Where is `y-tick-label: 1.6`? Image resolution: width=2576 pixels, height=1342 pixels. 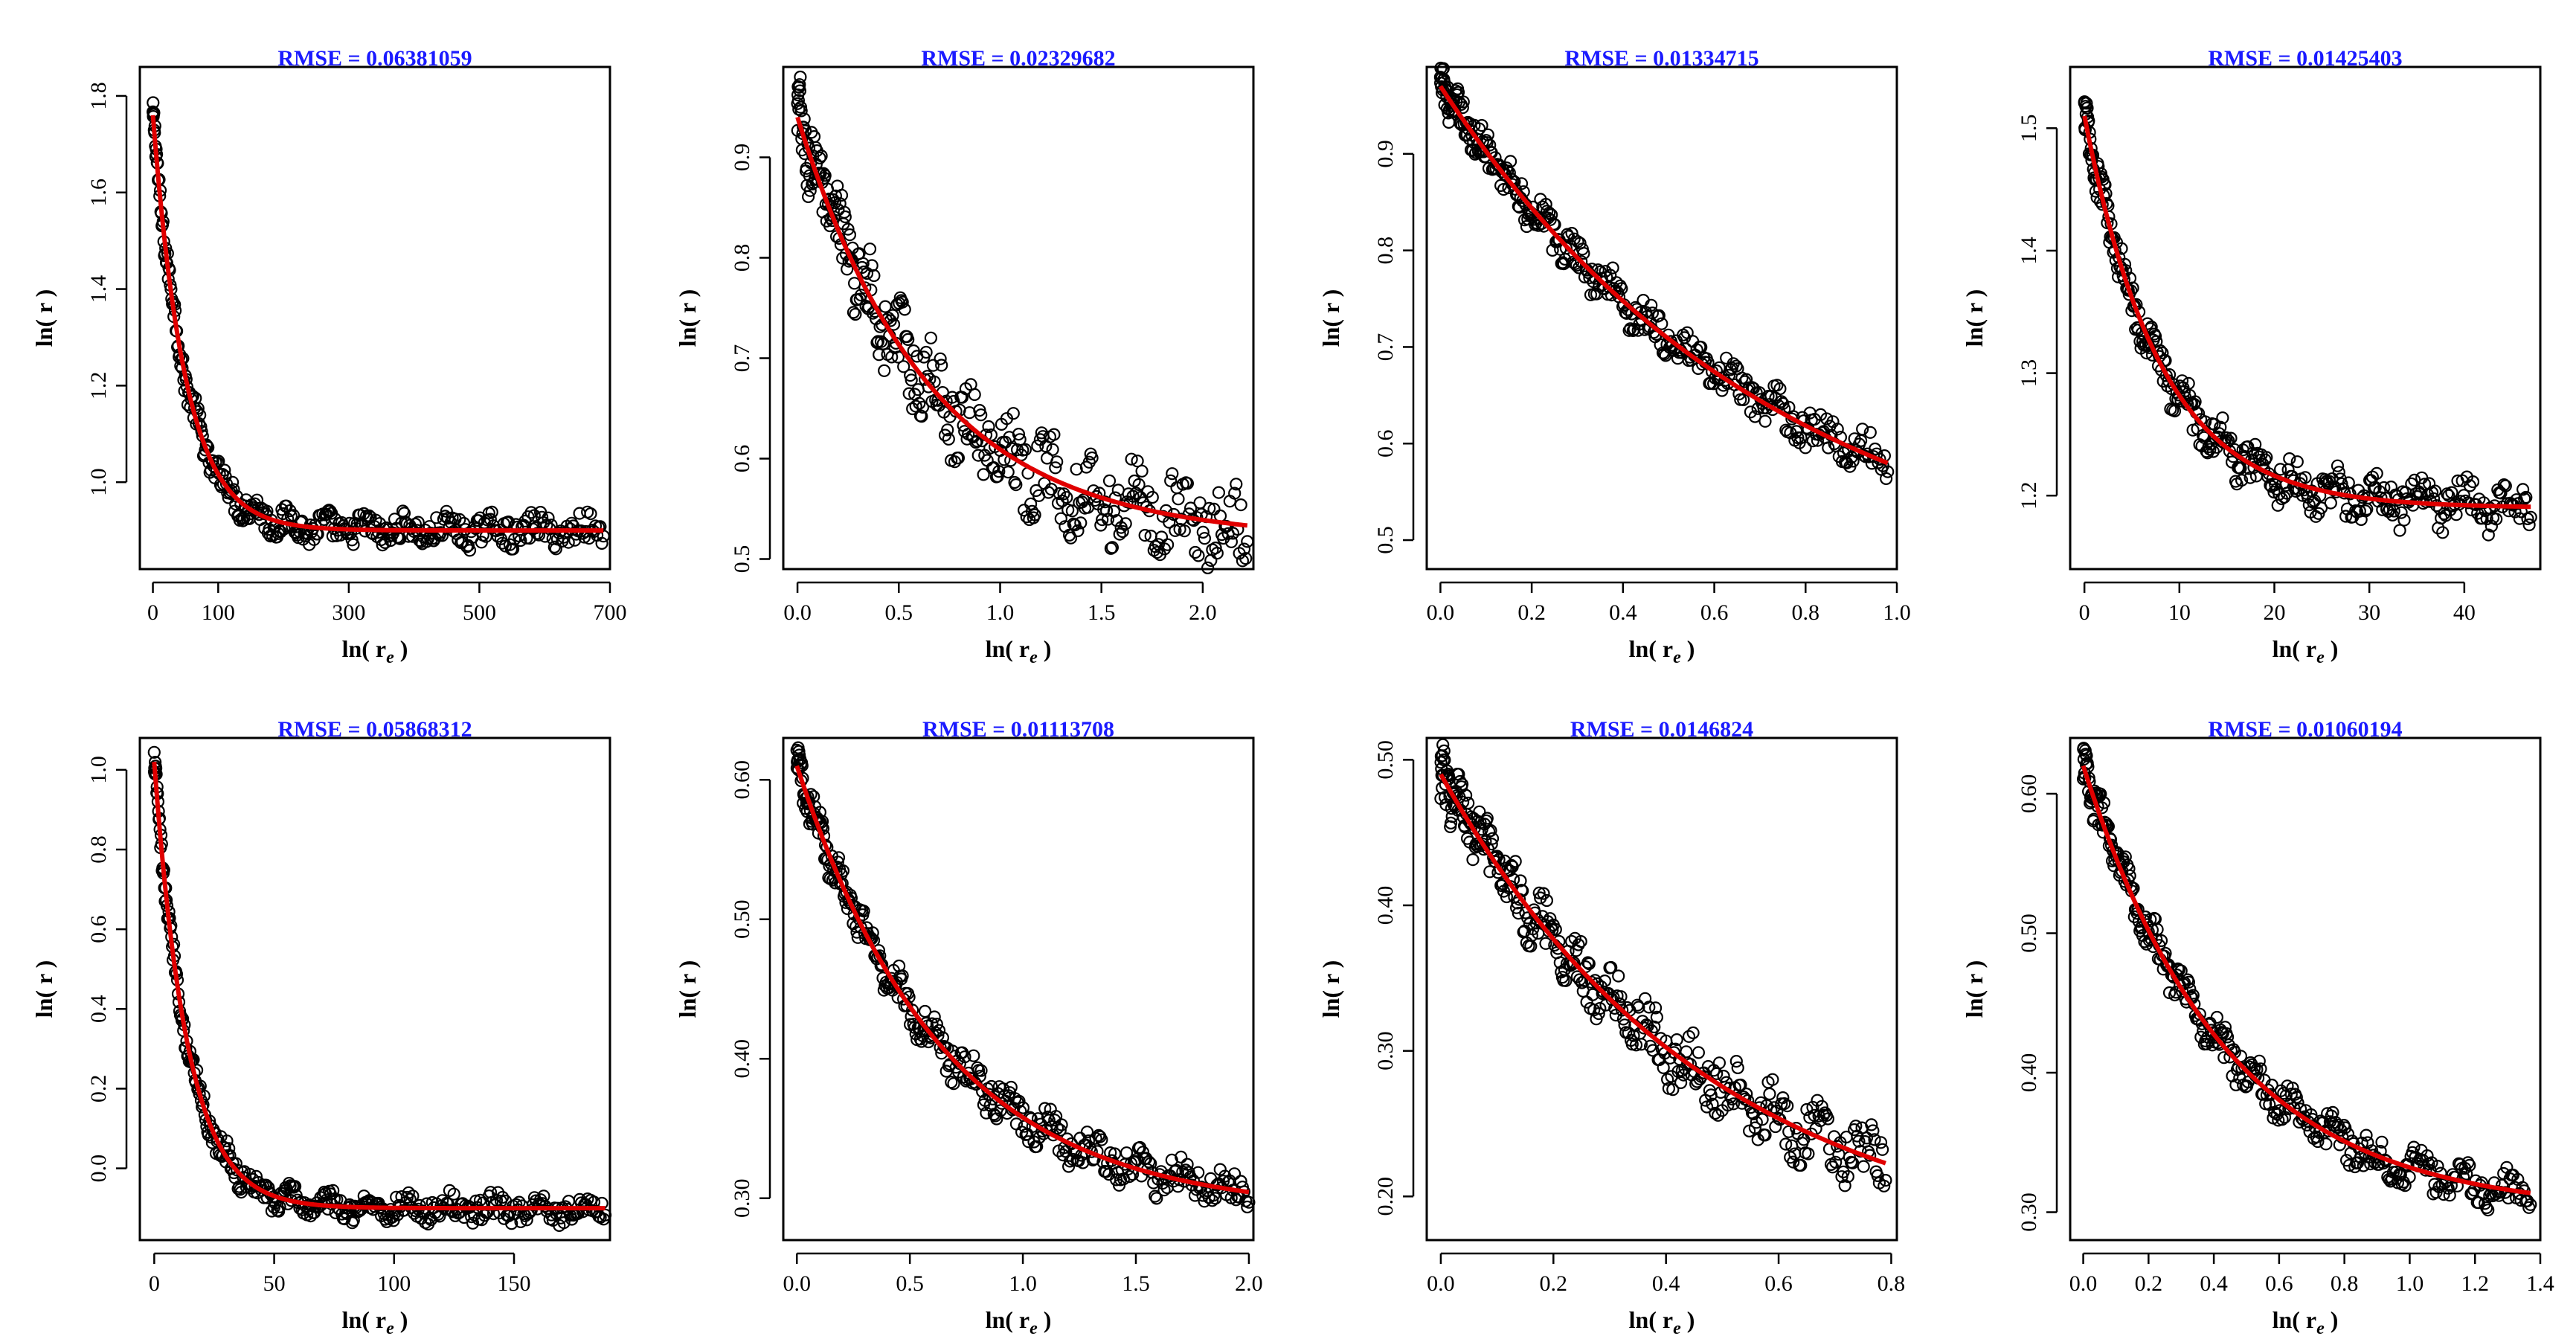 y-tick-label: 1.6 is located at coordinates (98, 193).